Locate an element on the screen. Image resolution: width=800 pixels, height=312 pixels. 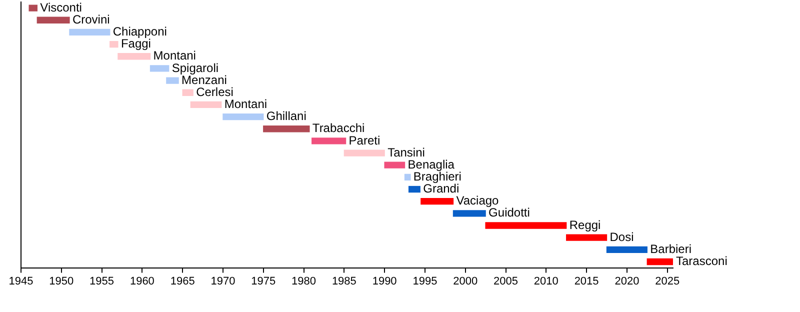
x-tick-label: 1960 is located at coordinates (142, 281).